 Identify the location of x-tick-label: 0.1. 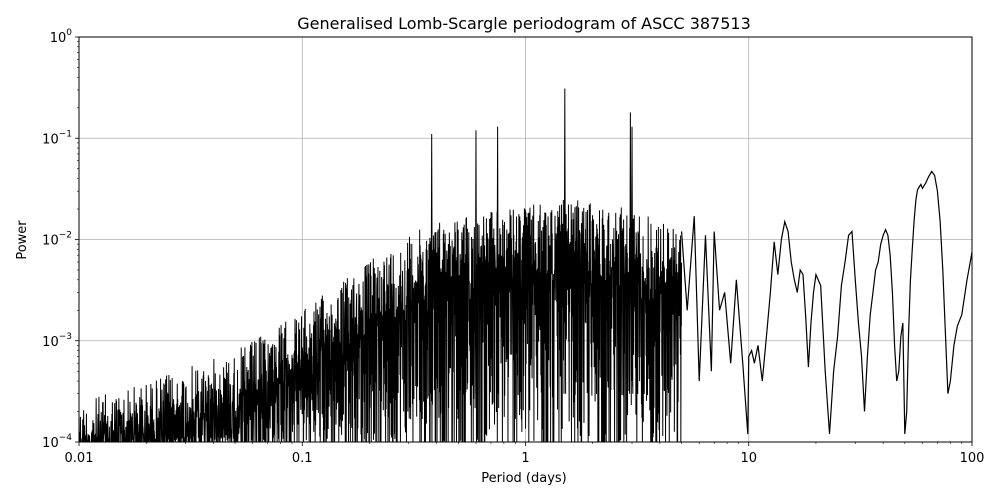
(302, 458).